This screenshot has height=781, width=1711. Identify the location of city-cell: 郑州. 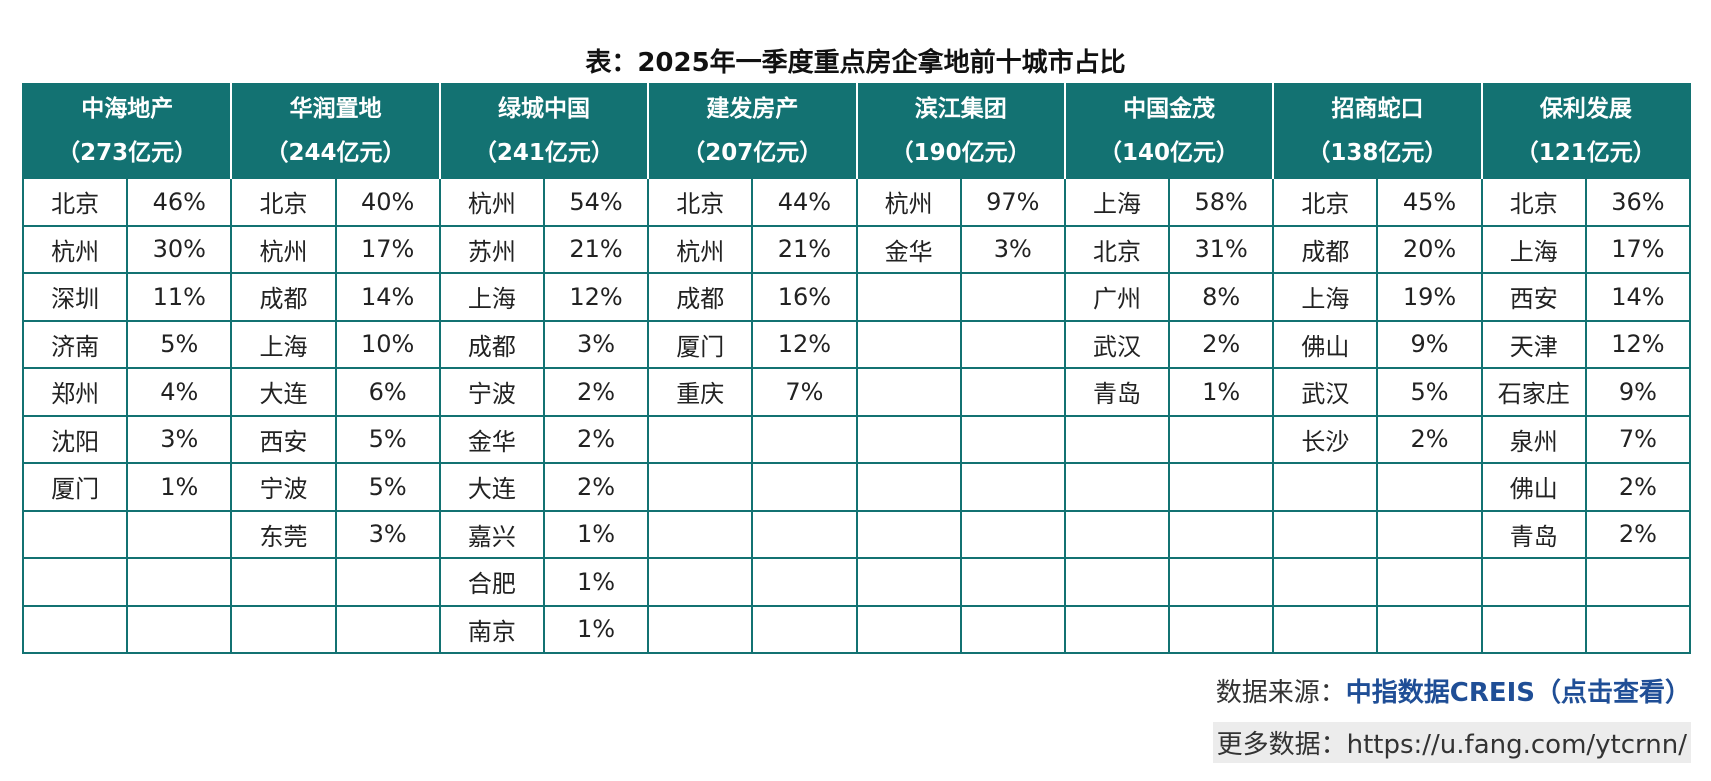
(75, 392).